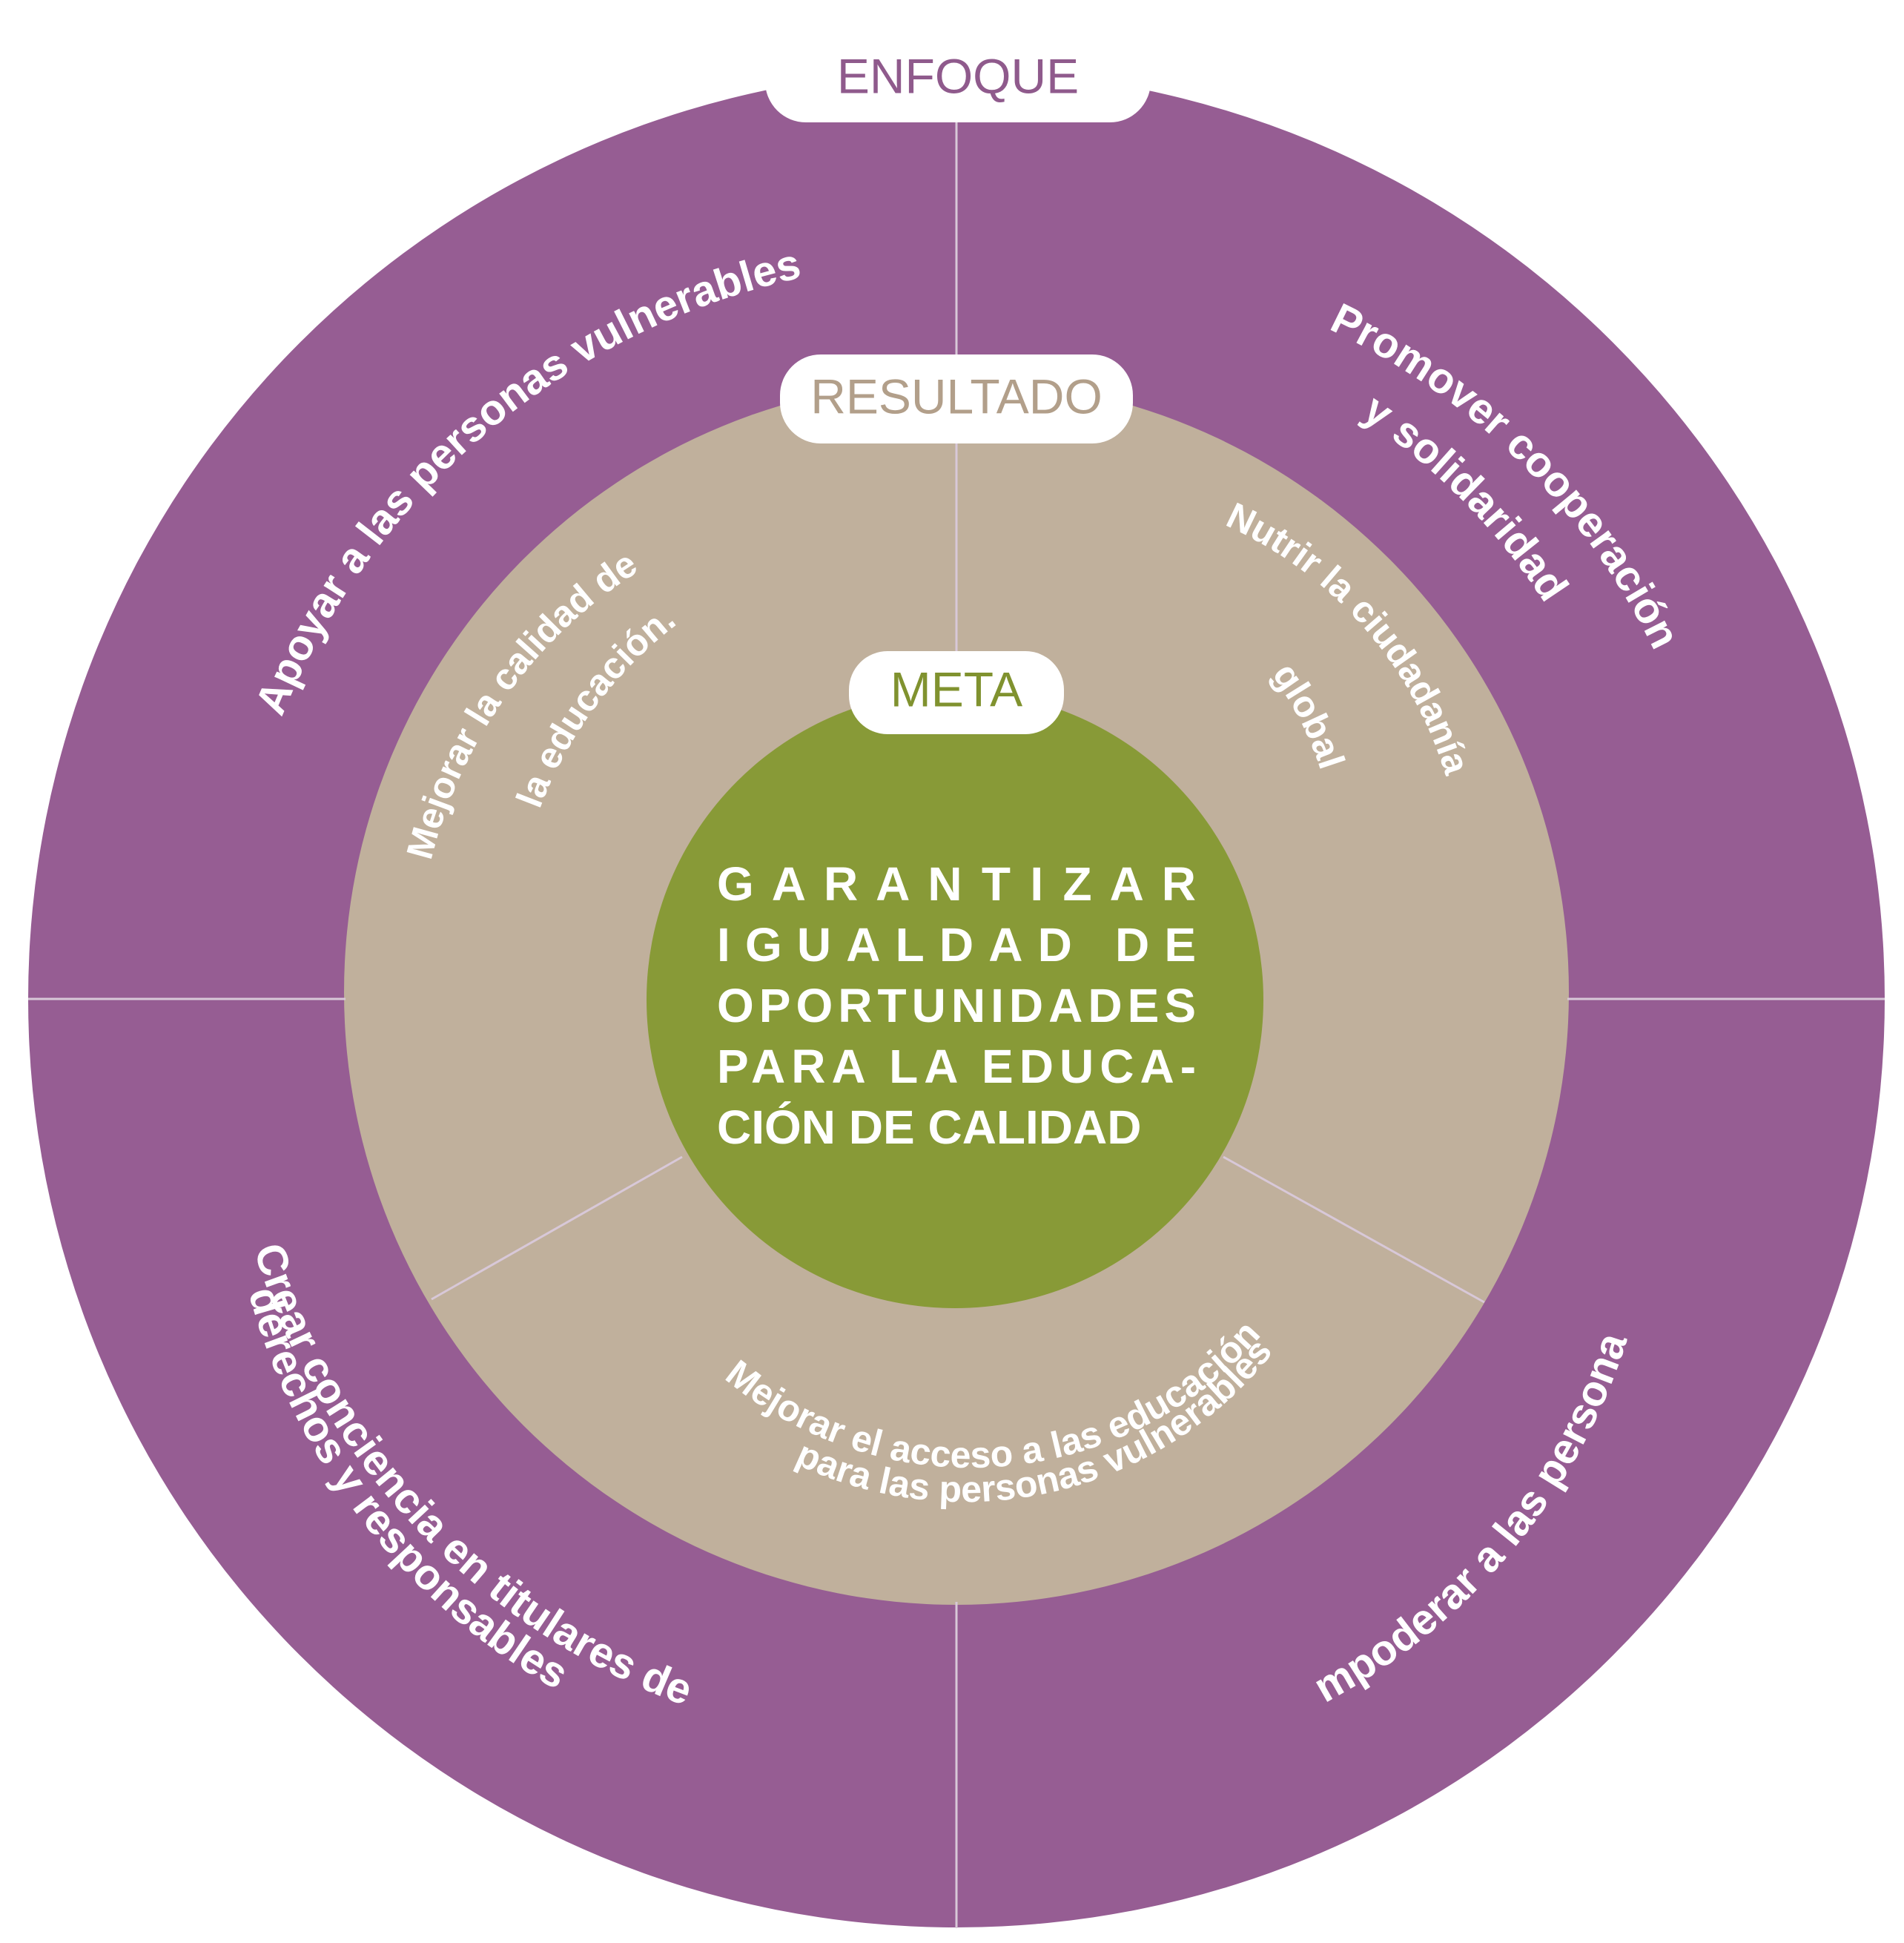 This screenshot has width=1904, height=1943. What do you see at coordinates (956, 944) in the screenshot?
I see `center-line-2: IGUALDAD DE` at bounding box center [956, 944].